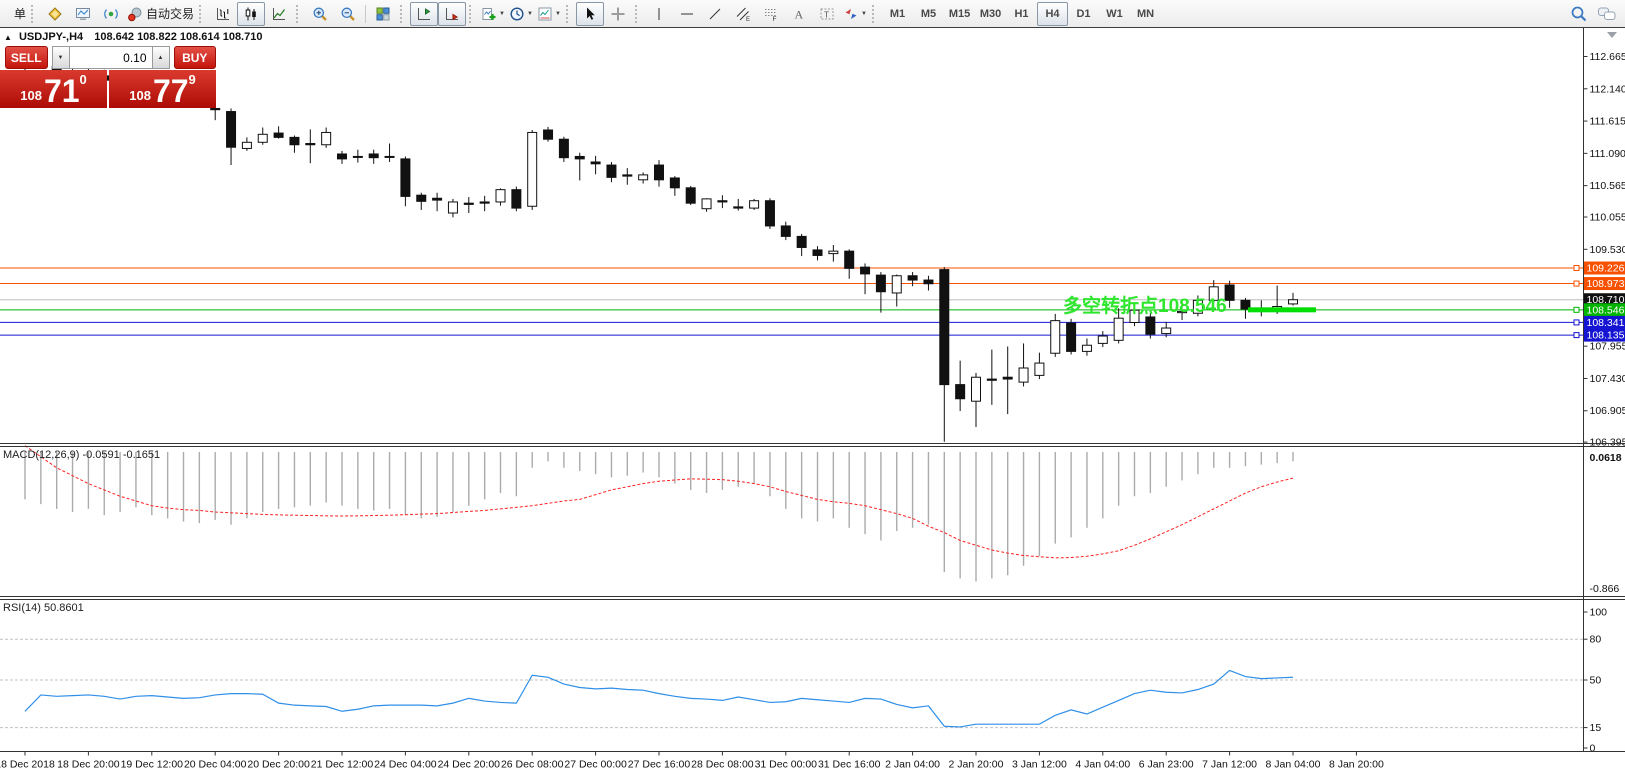 This screenshot has width=1625, height=774. Describe the element at coordinates (618, 14) in the screenshot. I see `toolbar-crosshair-button` at that location.